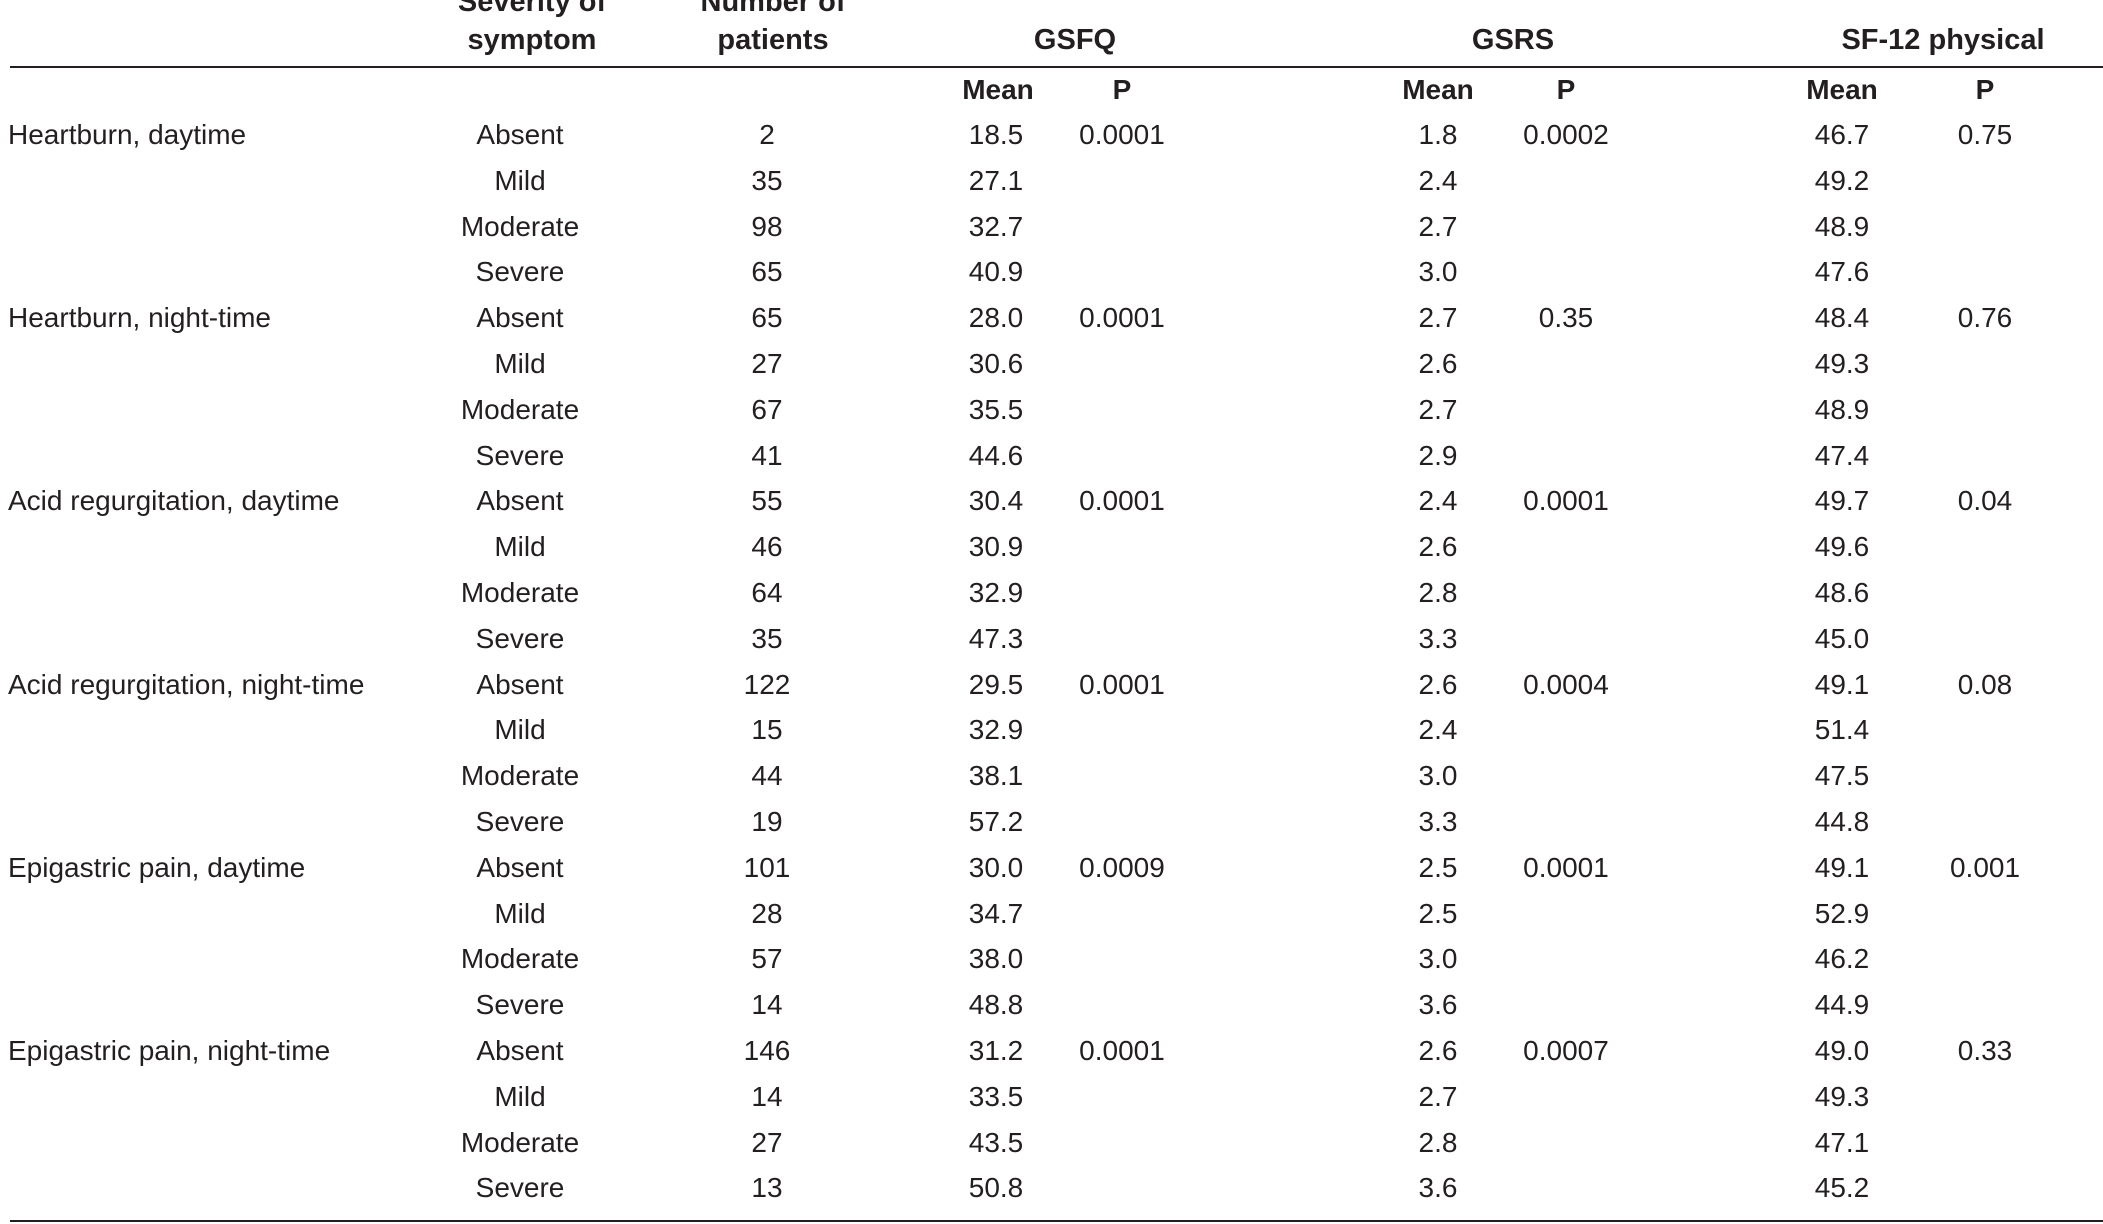 The height and width of the screenshot is (1224, 2103). Describe the element at coordinates (996, 821) in the screenshot. I see `cell-gsfq-mean: 57.2` at that location.